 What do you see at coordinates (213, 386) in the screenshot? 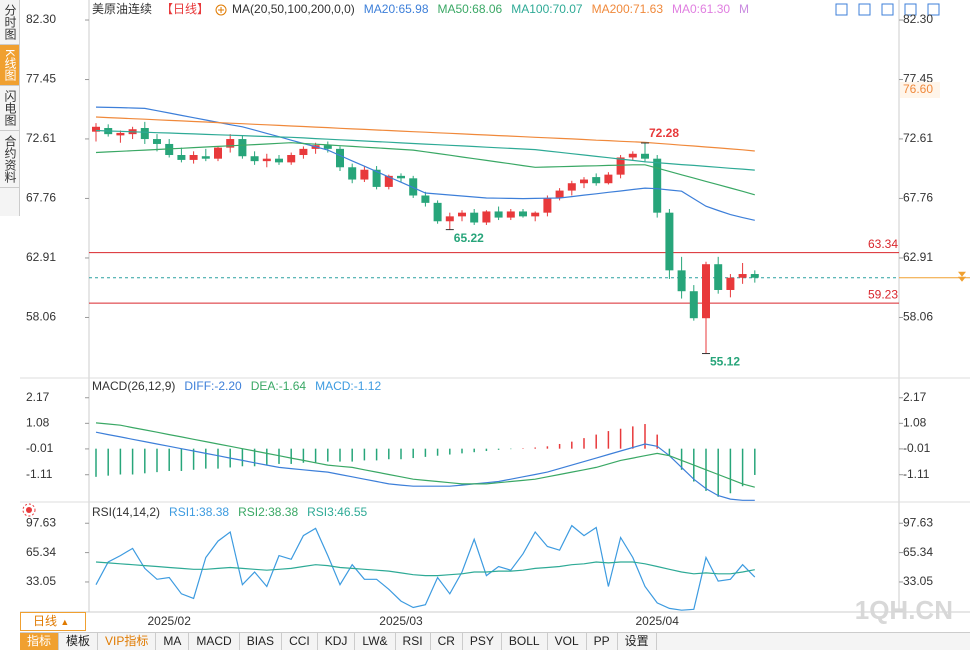
I see `legend-label: DIFF:-2.20` at bounding box center [213, 386].